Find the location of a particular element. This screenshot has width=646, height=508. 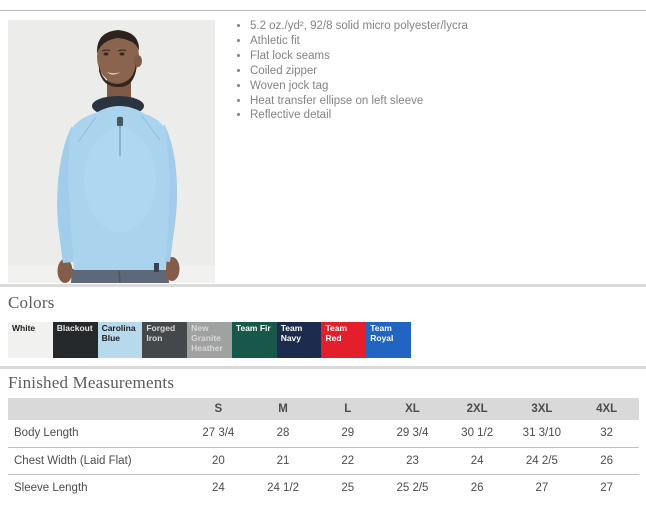

measurement-label: Sleeve Length is located at coordinates (51, 487).